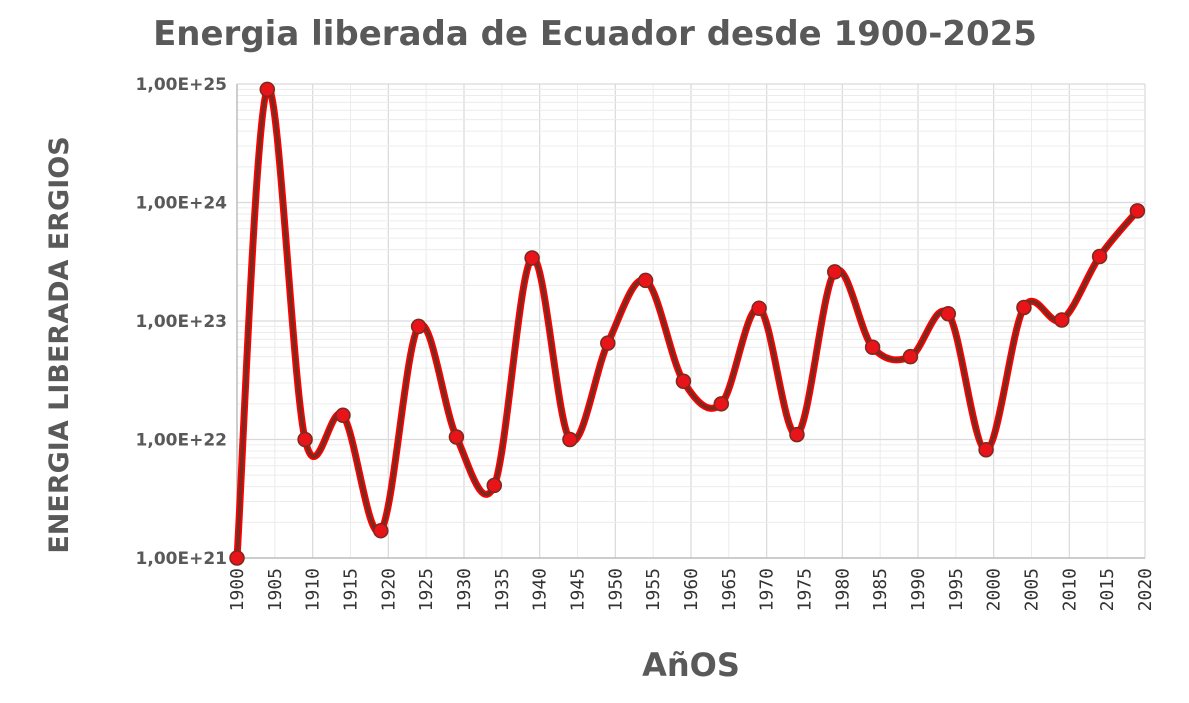 This screenshot has width=1189, height=703. I want to click on x-tick-label: 1915, so click(351, 589).